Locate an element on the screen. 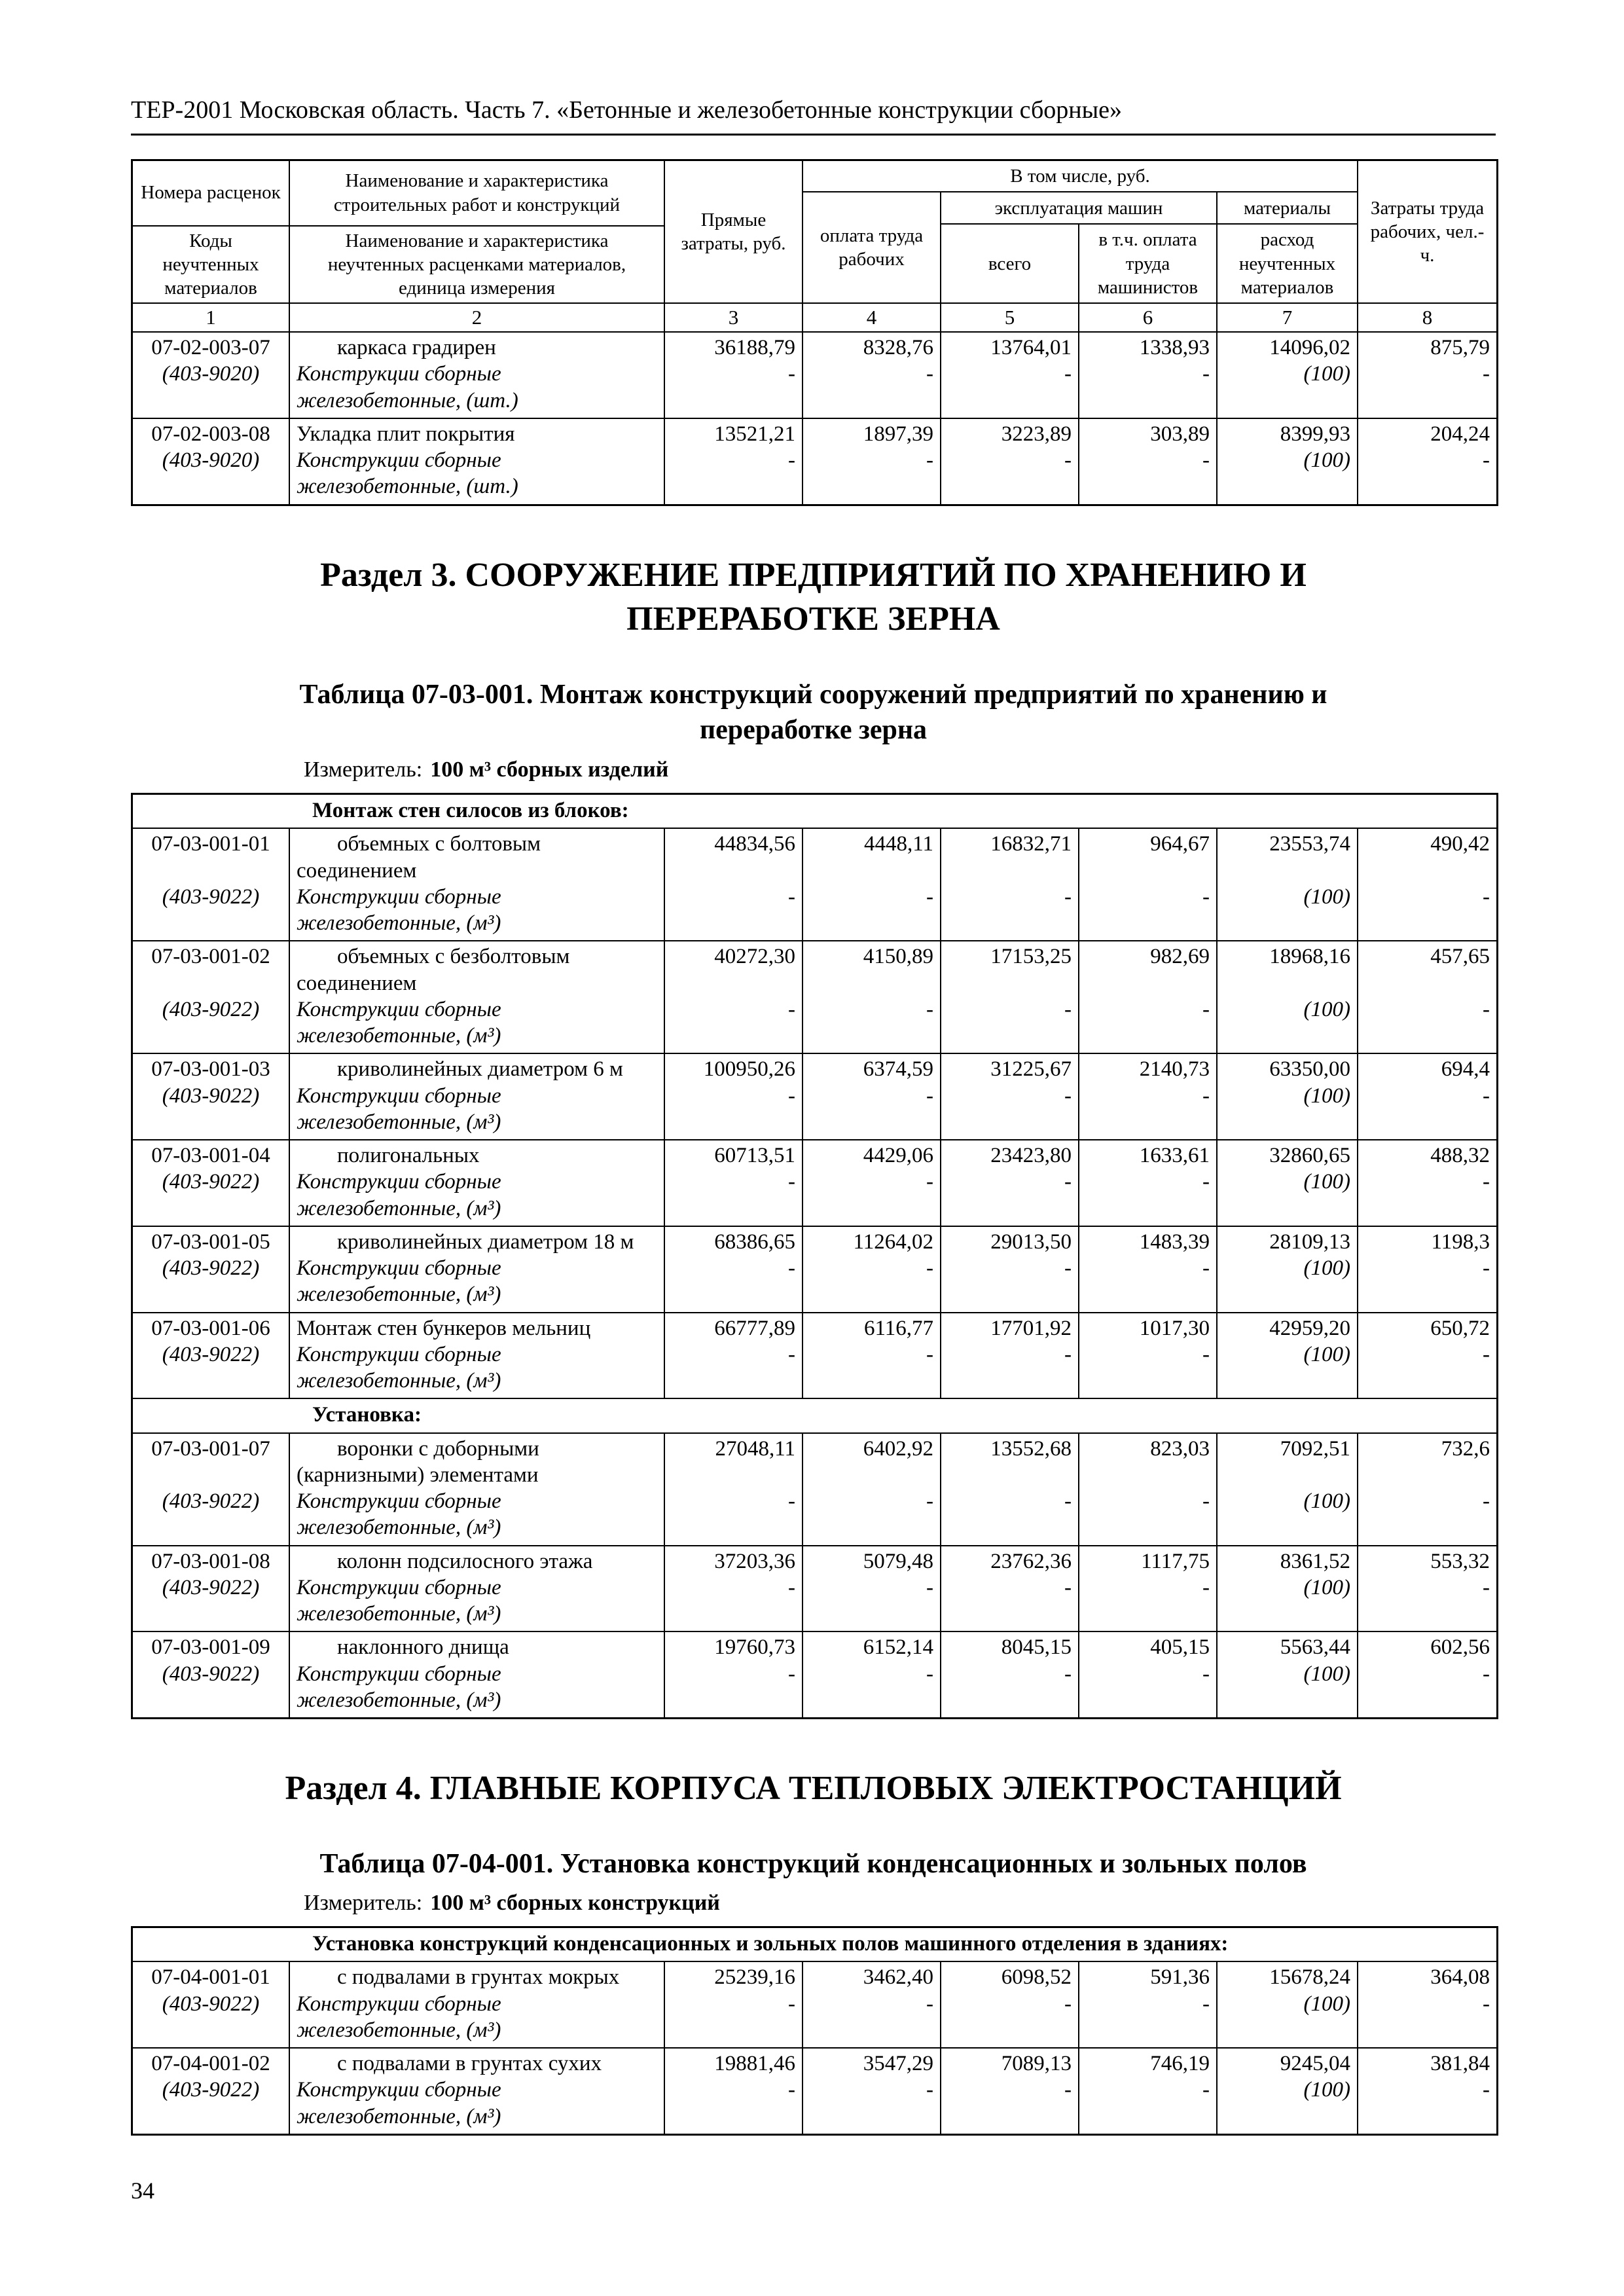 Image resolution: width=1624 pixels, height=2296 pixels. row-code: 07-03-001-02 is located at coordinates (210, 957).